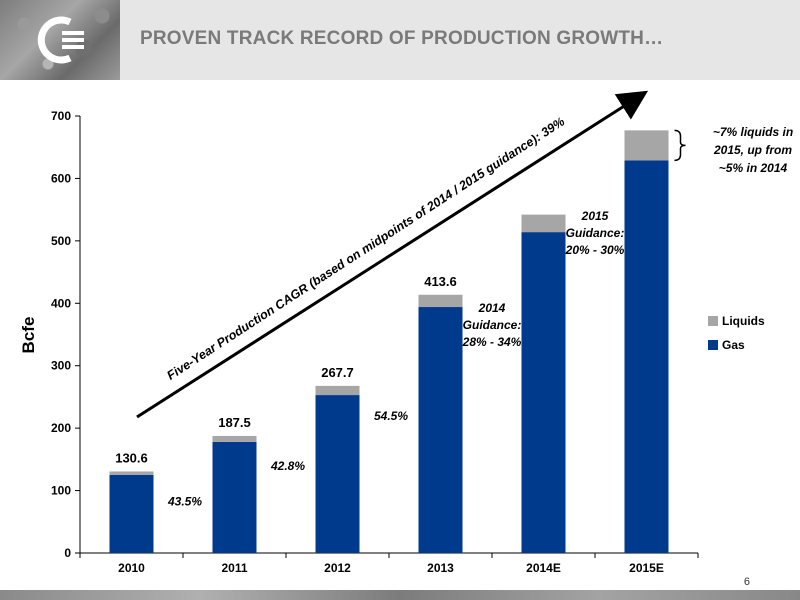 Image resolution: width=800 pixels, height=600 pixels. What do you see at coordinates (67, 553) in the screenshot?
I see `y-tick-label: 0` at bounding box center [67, 553].